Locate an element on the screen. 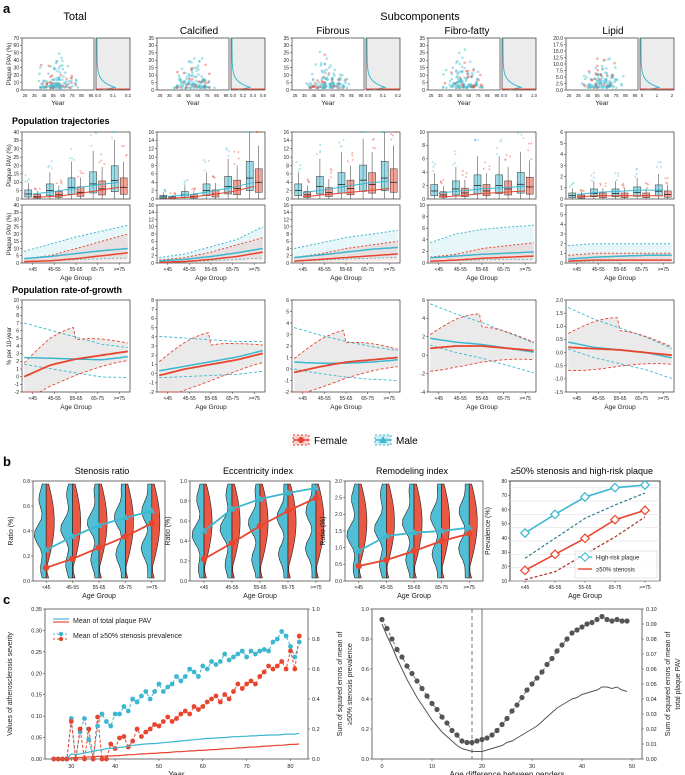  b-prev-stenosis-marker is located at coordinates (525, 570).